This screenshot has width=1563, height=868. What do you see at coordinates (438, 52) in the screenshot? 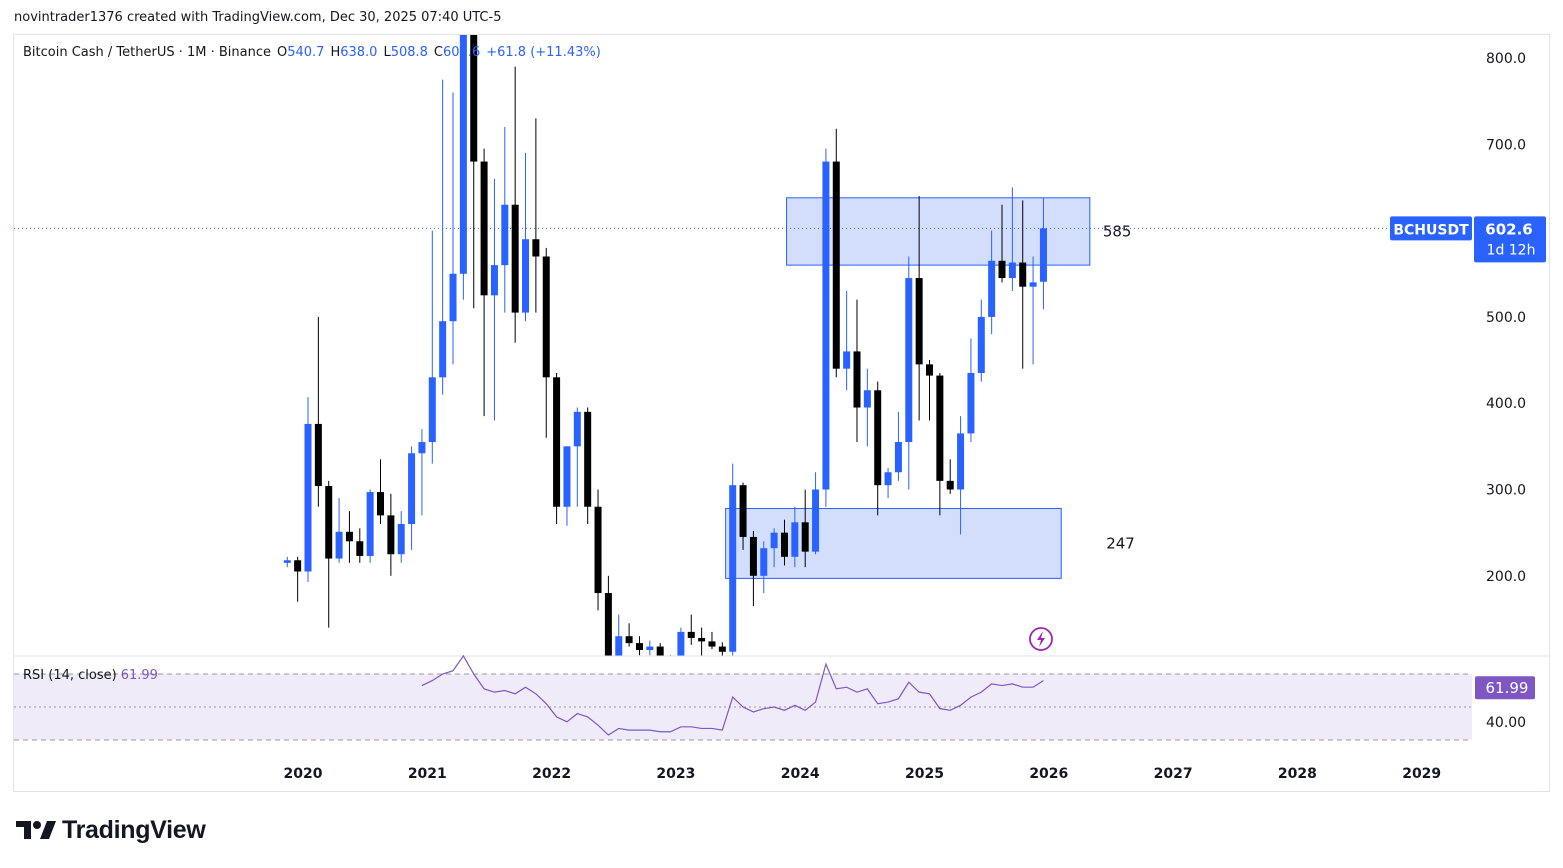
I see `close-label: C` at bounding box center [438, 52].